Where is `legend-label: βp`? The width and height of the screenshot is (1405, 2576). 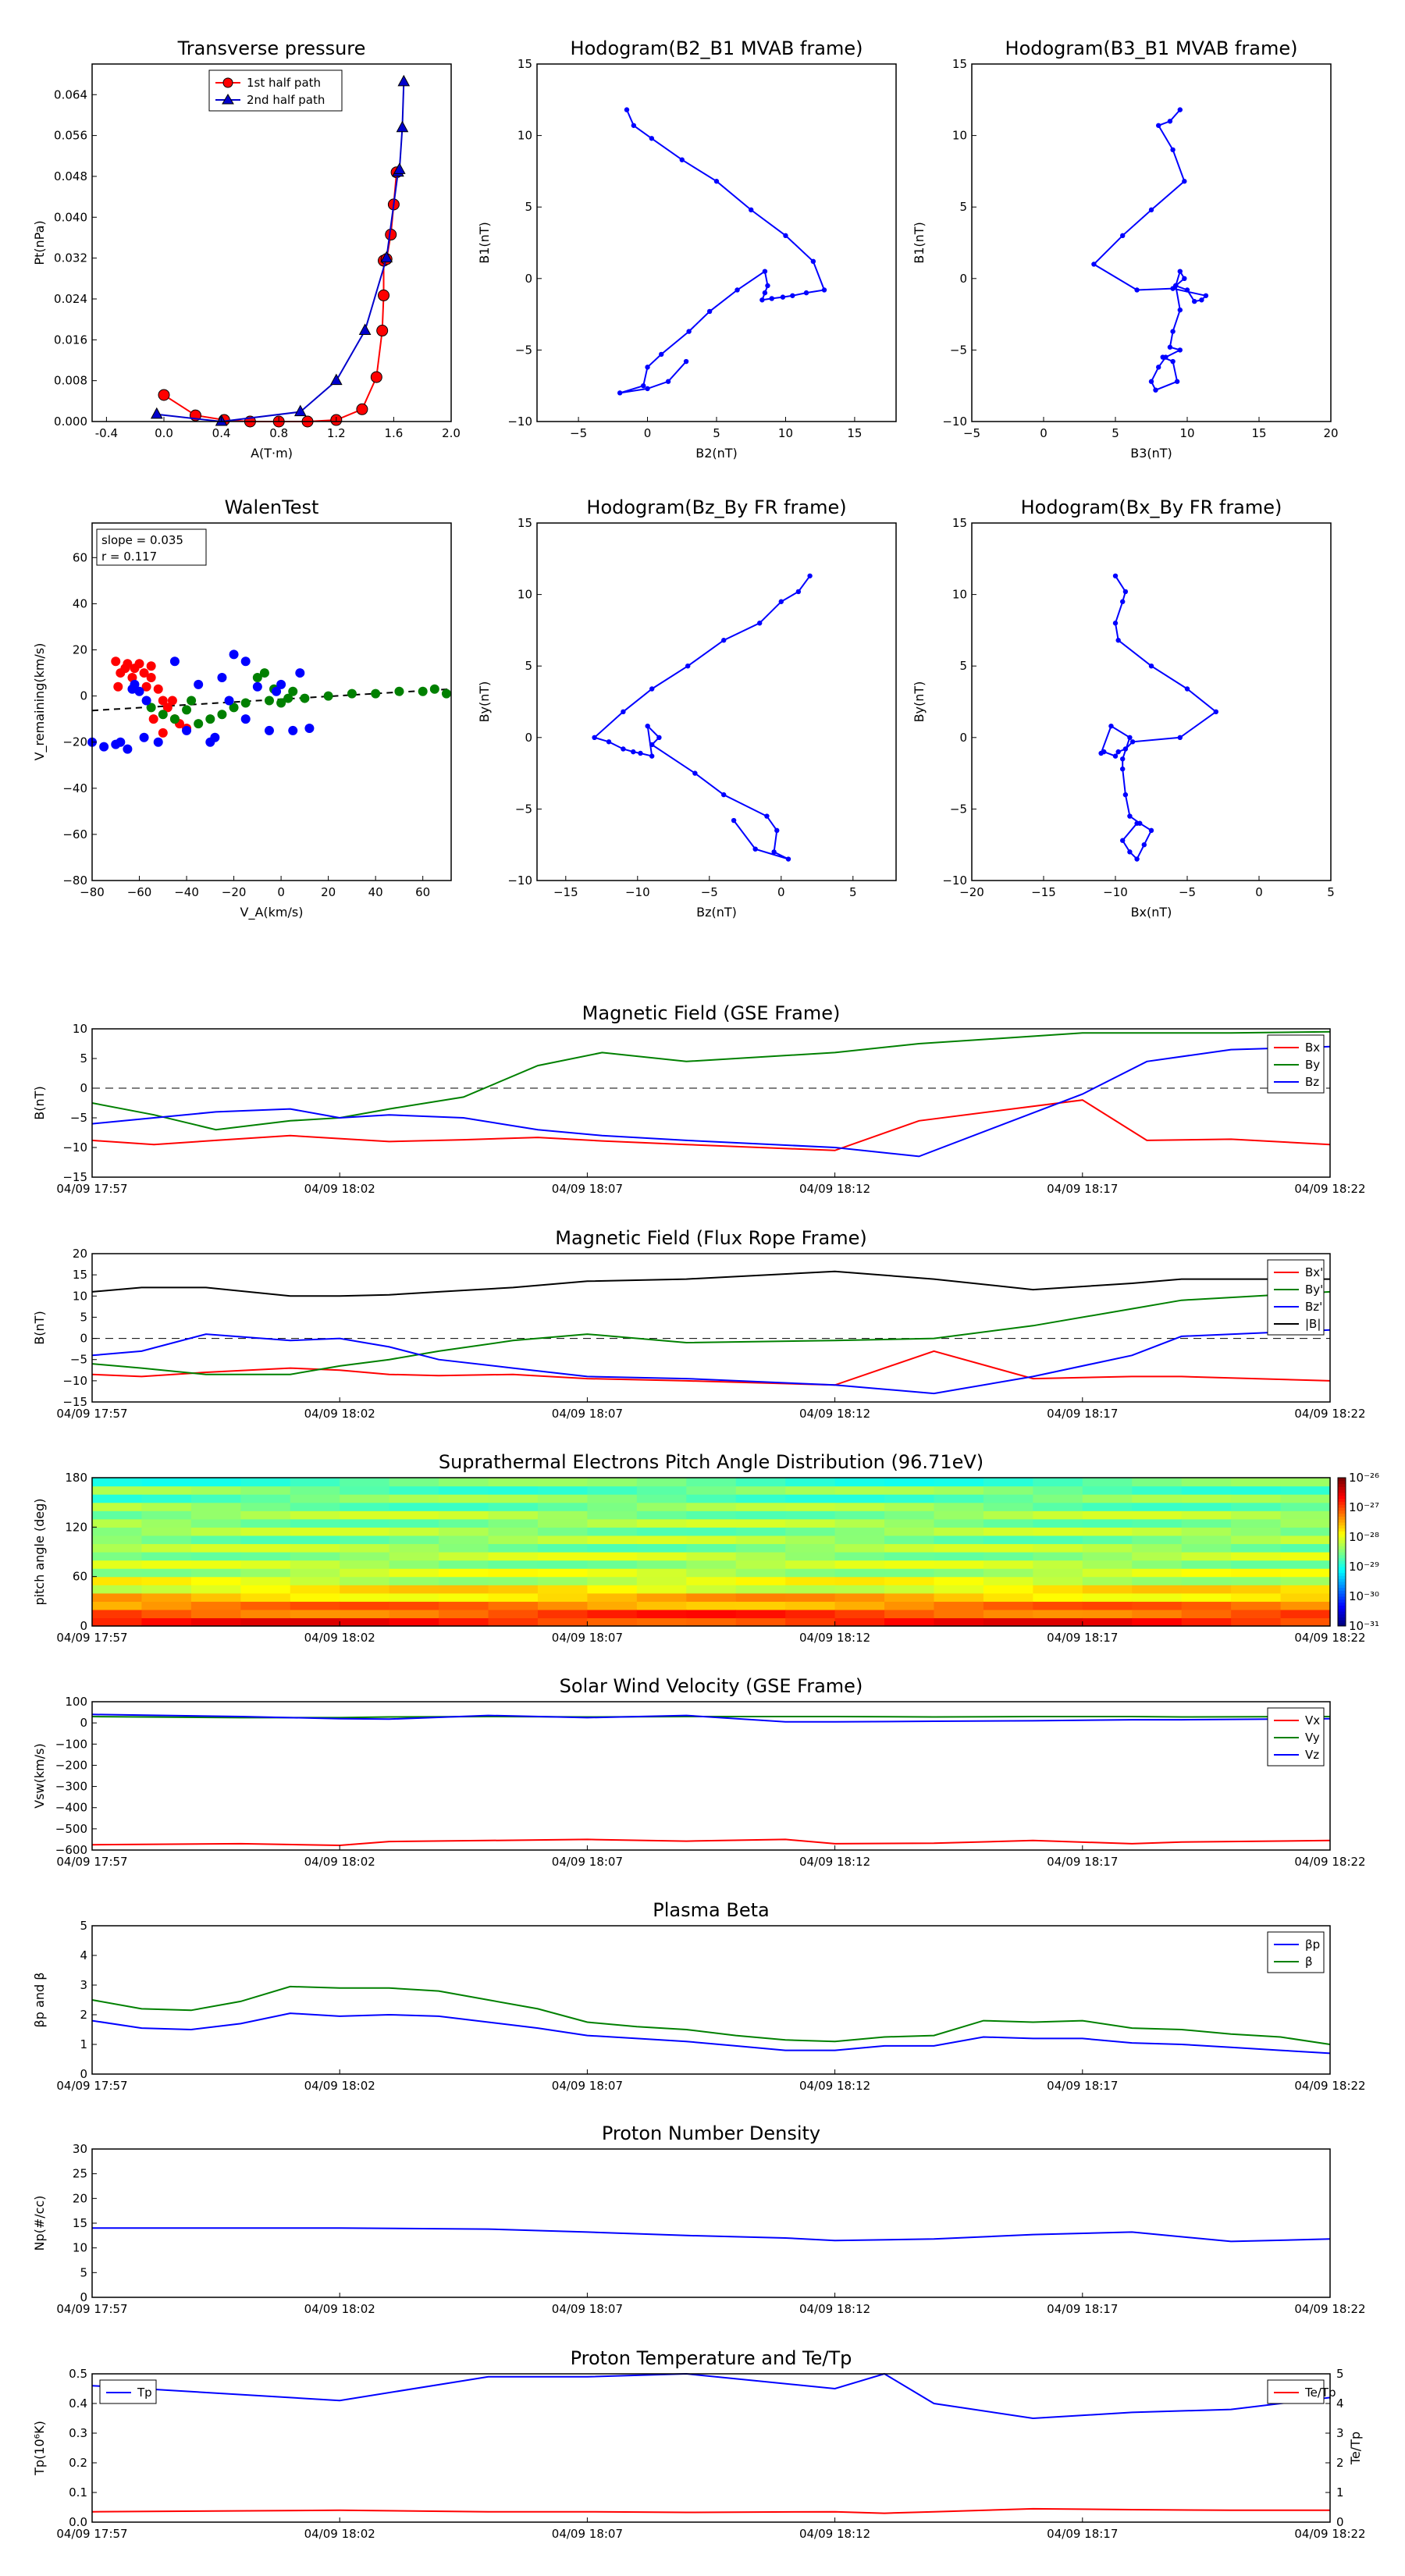
legend-label: βp is located at coordinates (1312, 1944).